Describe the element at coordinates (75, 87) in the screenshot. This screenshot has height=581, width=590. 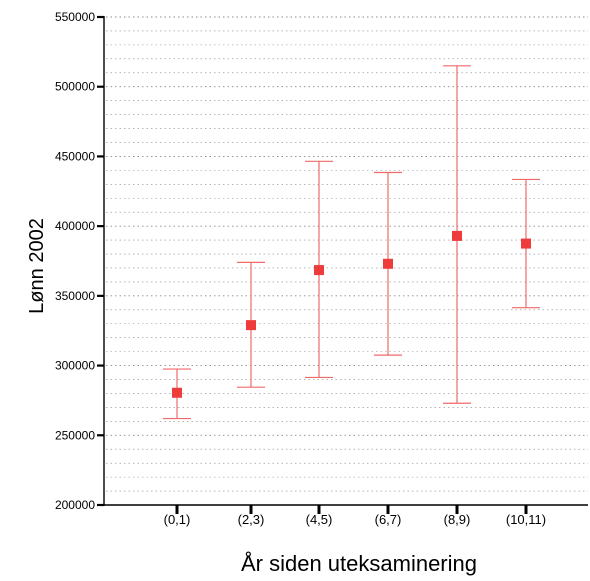
I see `y-tick-label: 500000` at that location.